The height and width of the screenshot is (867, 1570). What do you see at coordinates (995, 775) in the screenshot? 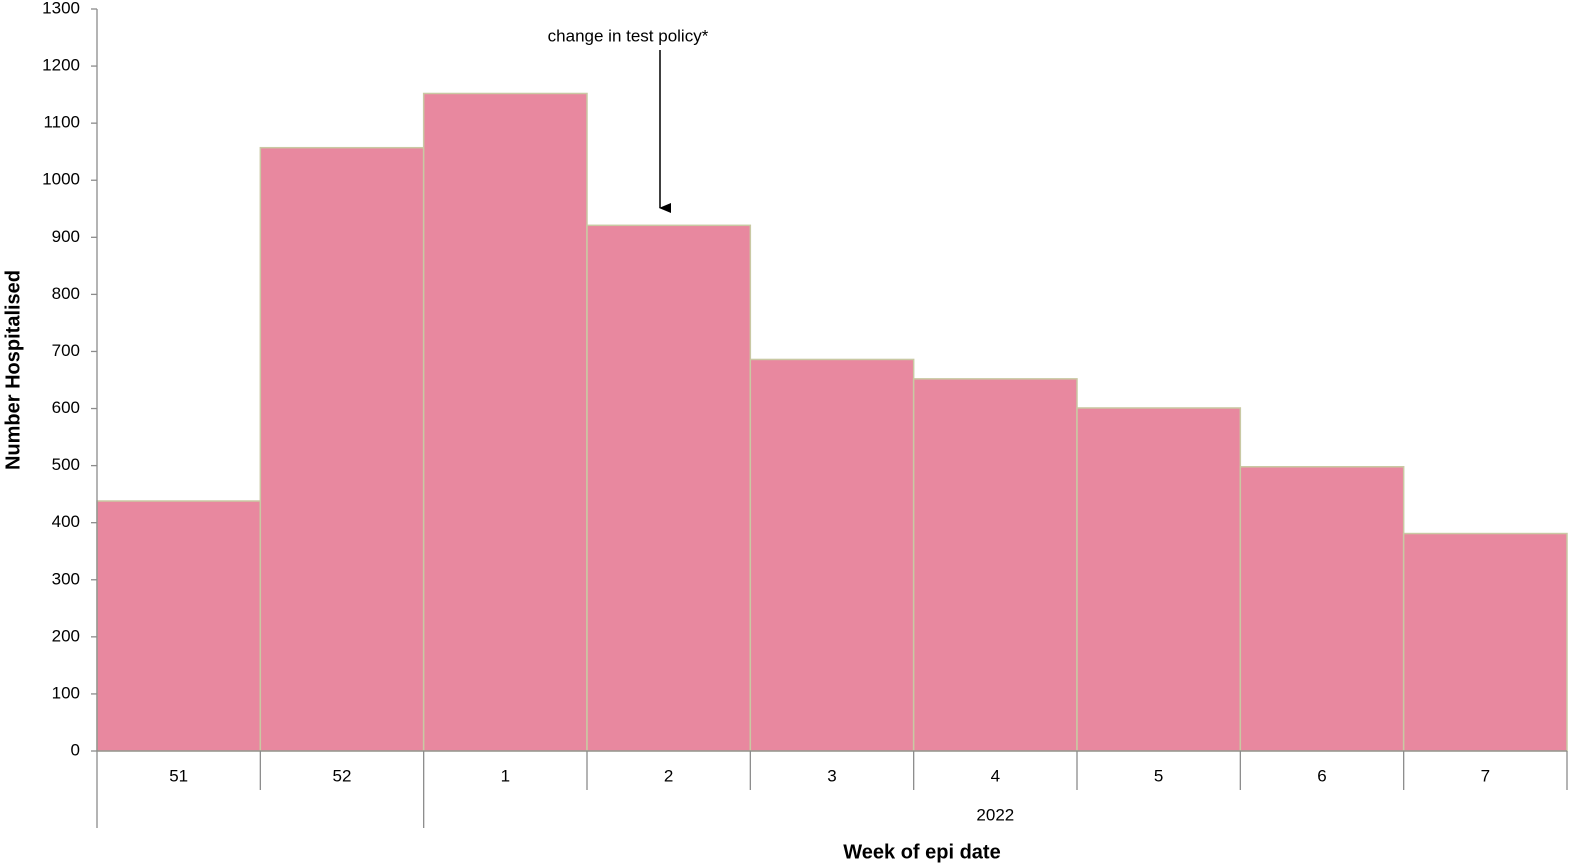
I see `x-tick-label: 4` at bounding box center [995, 775].